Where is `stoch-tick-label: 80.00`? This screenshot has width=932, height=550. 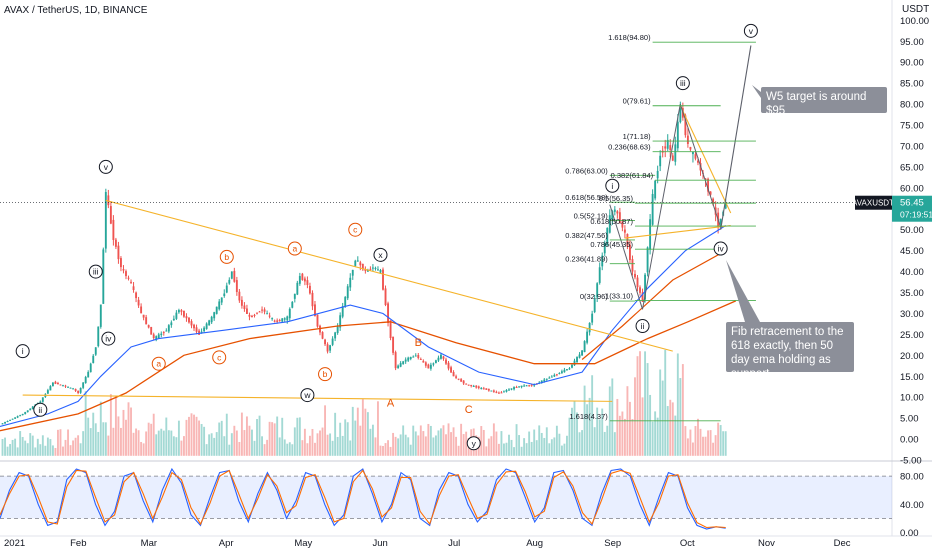 stoch-tick-label: 80.00 is located at coordinates (912, 477).